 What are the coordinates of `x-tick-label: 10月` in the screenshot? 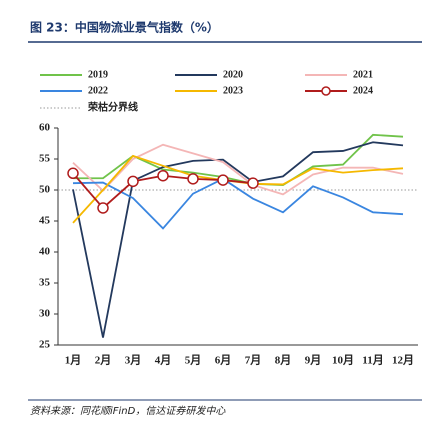 It's located at (343, 360).